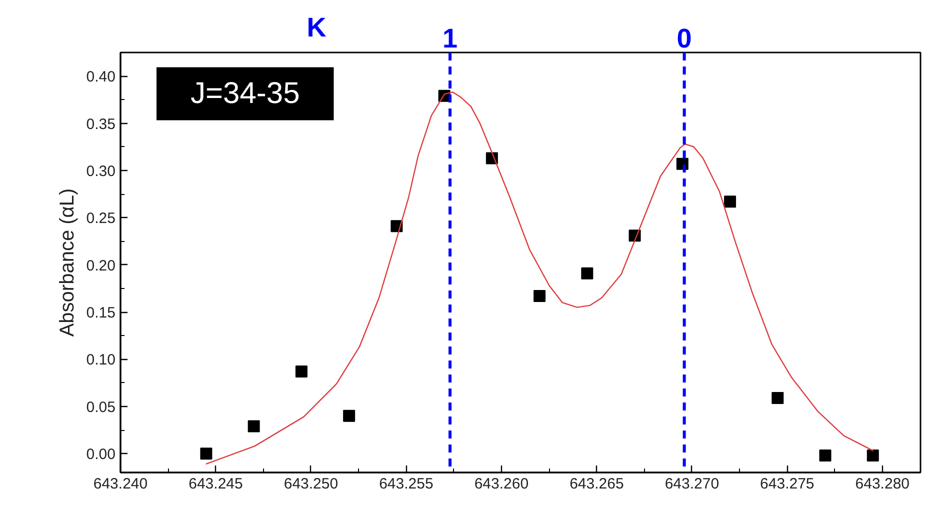  Describe the element at coordinates (101, 265) in the screenshot. I see `y-tick-label: 0.20` at that location.